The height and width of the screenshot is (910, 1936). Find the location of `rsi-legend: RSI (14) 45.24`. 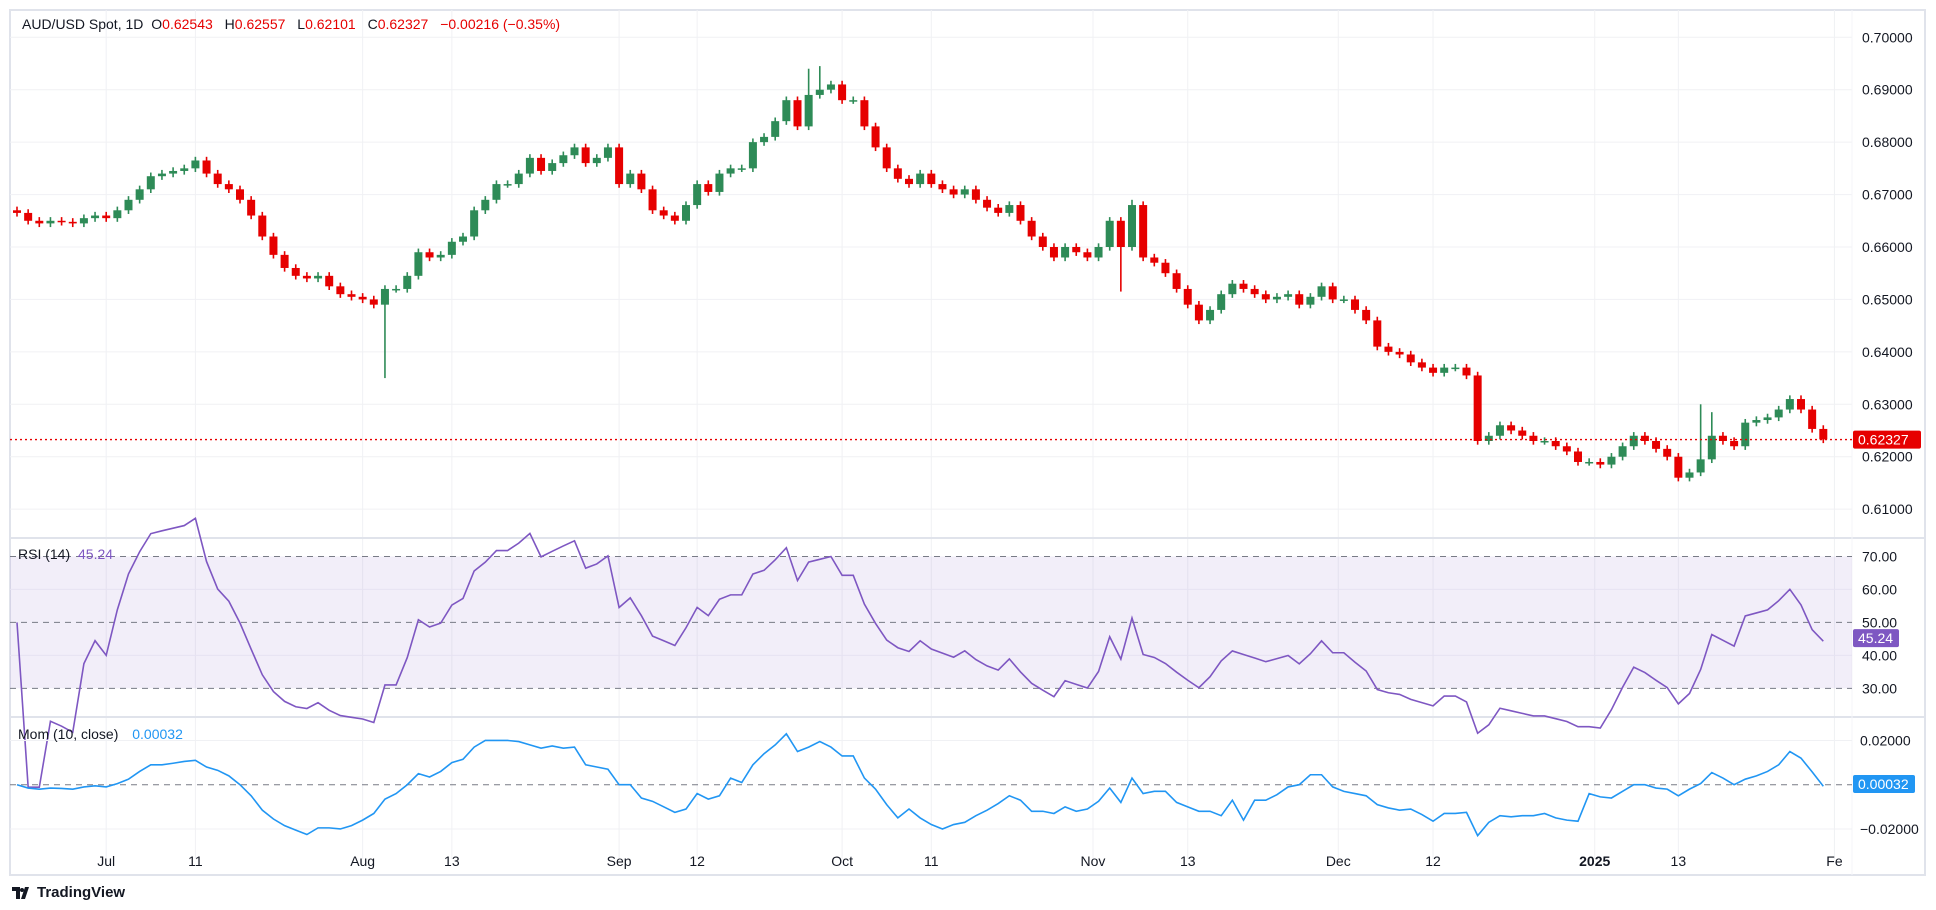

rsi-legend: RSI (14) 45.24 is located at coordinates (67, 554).